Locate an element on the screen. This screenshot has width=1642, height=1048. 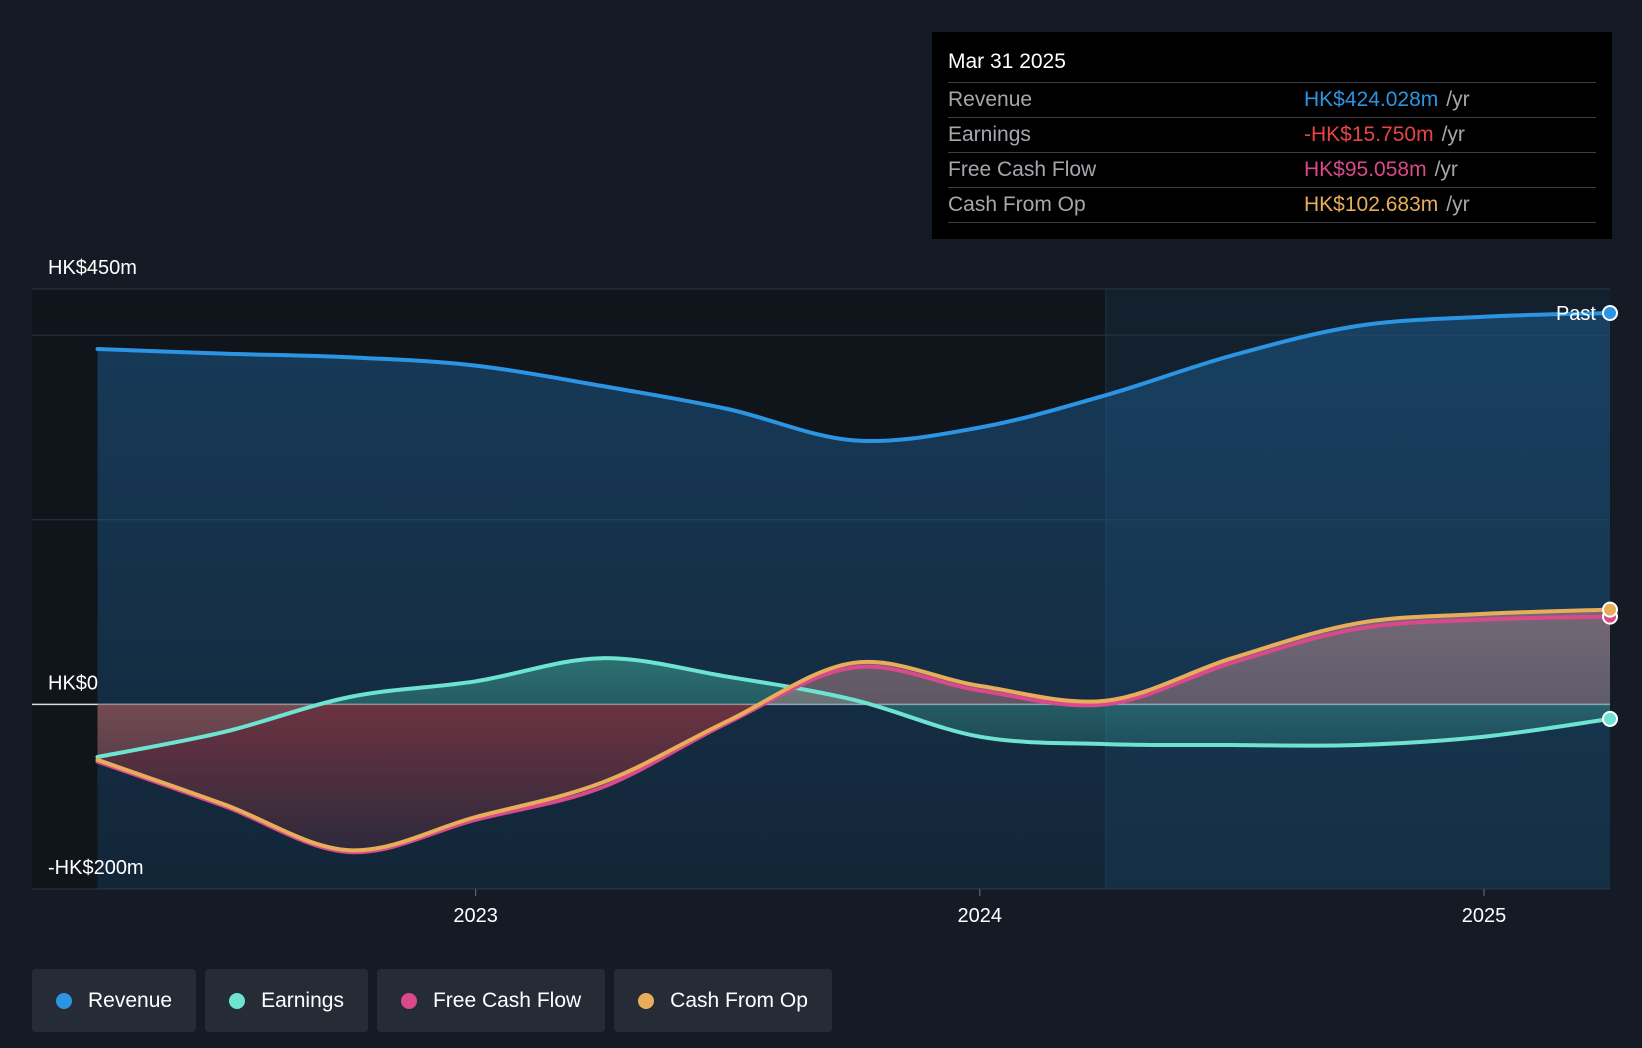
tooltip-row-revenue: Revenue HK$424.028m /yr is located at coordinates (1272, 99).